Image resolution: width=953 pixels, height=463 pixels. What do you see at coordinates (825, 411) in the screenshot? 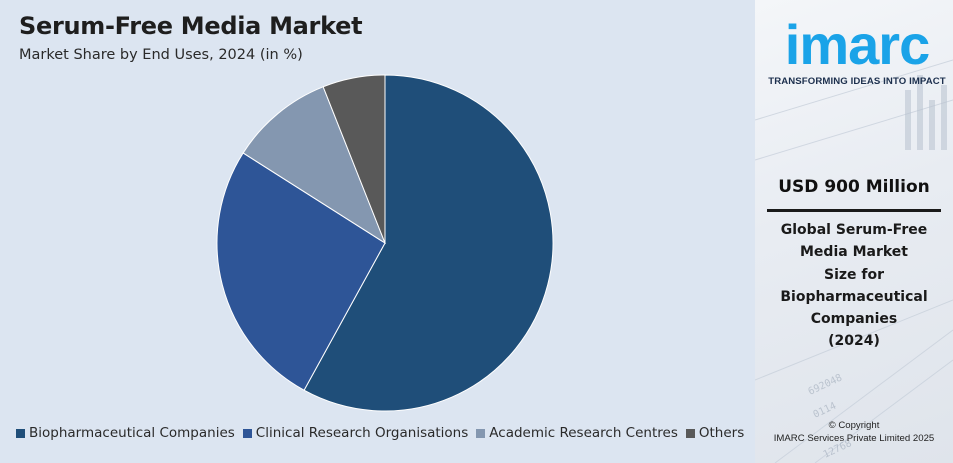
I see `svg-text: 0114` at bounding box center [825, 411].